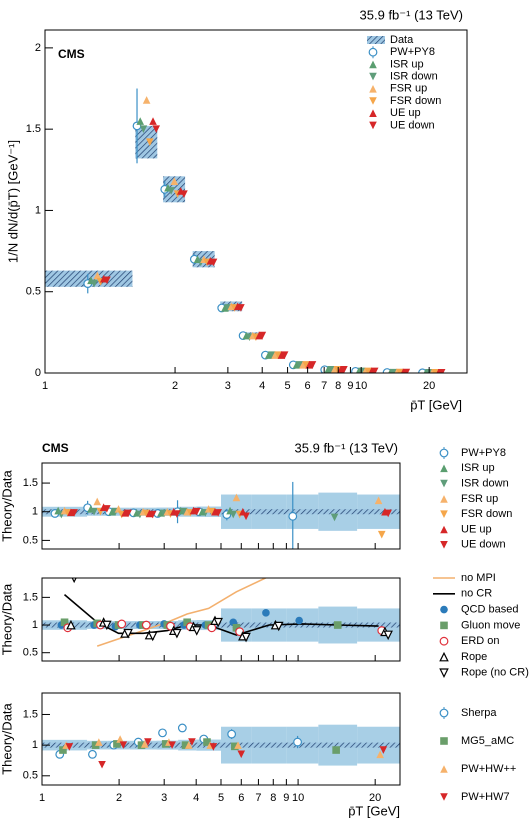 This screenshot has width=531, height=820. I want to click on x-tick-label: 10, so click(298, 798).